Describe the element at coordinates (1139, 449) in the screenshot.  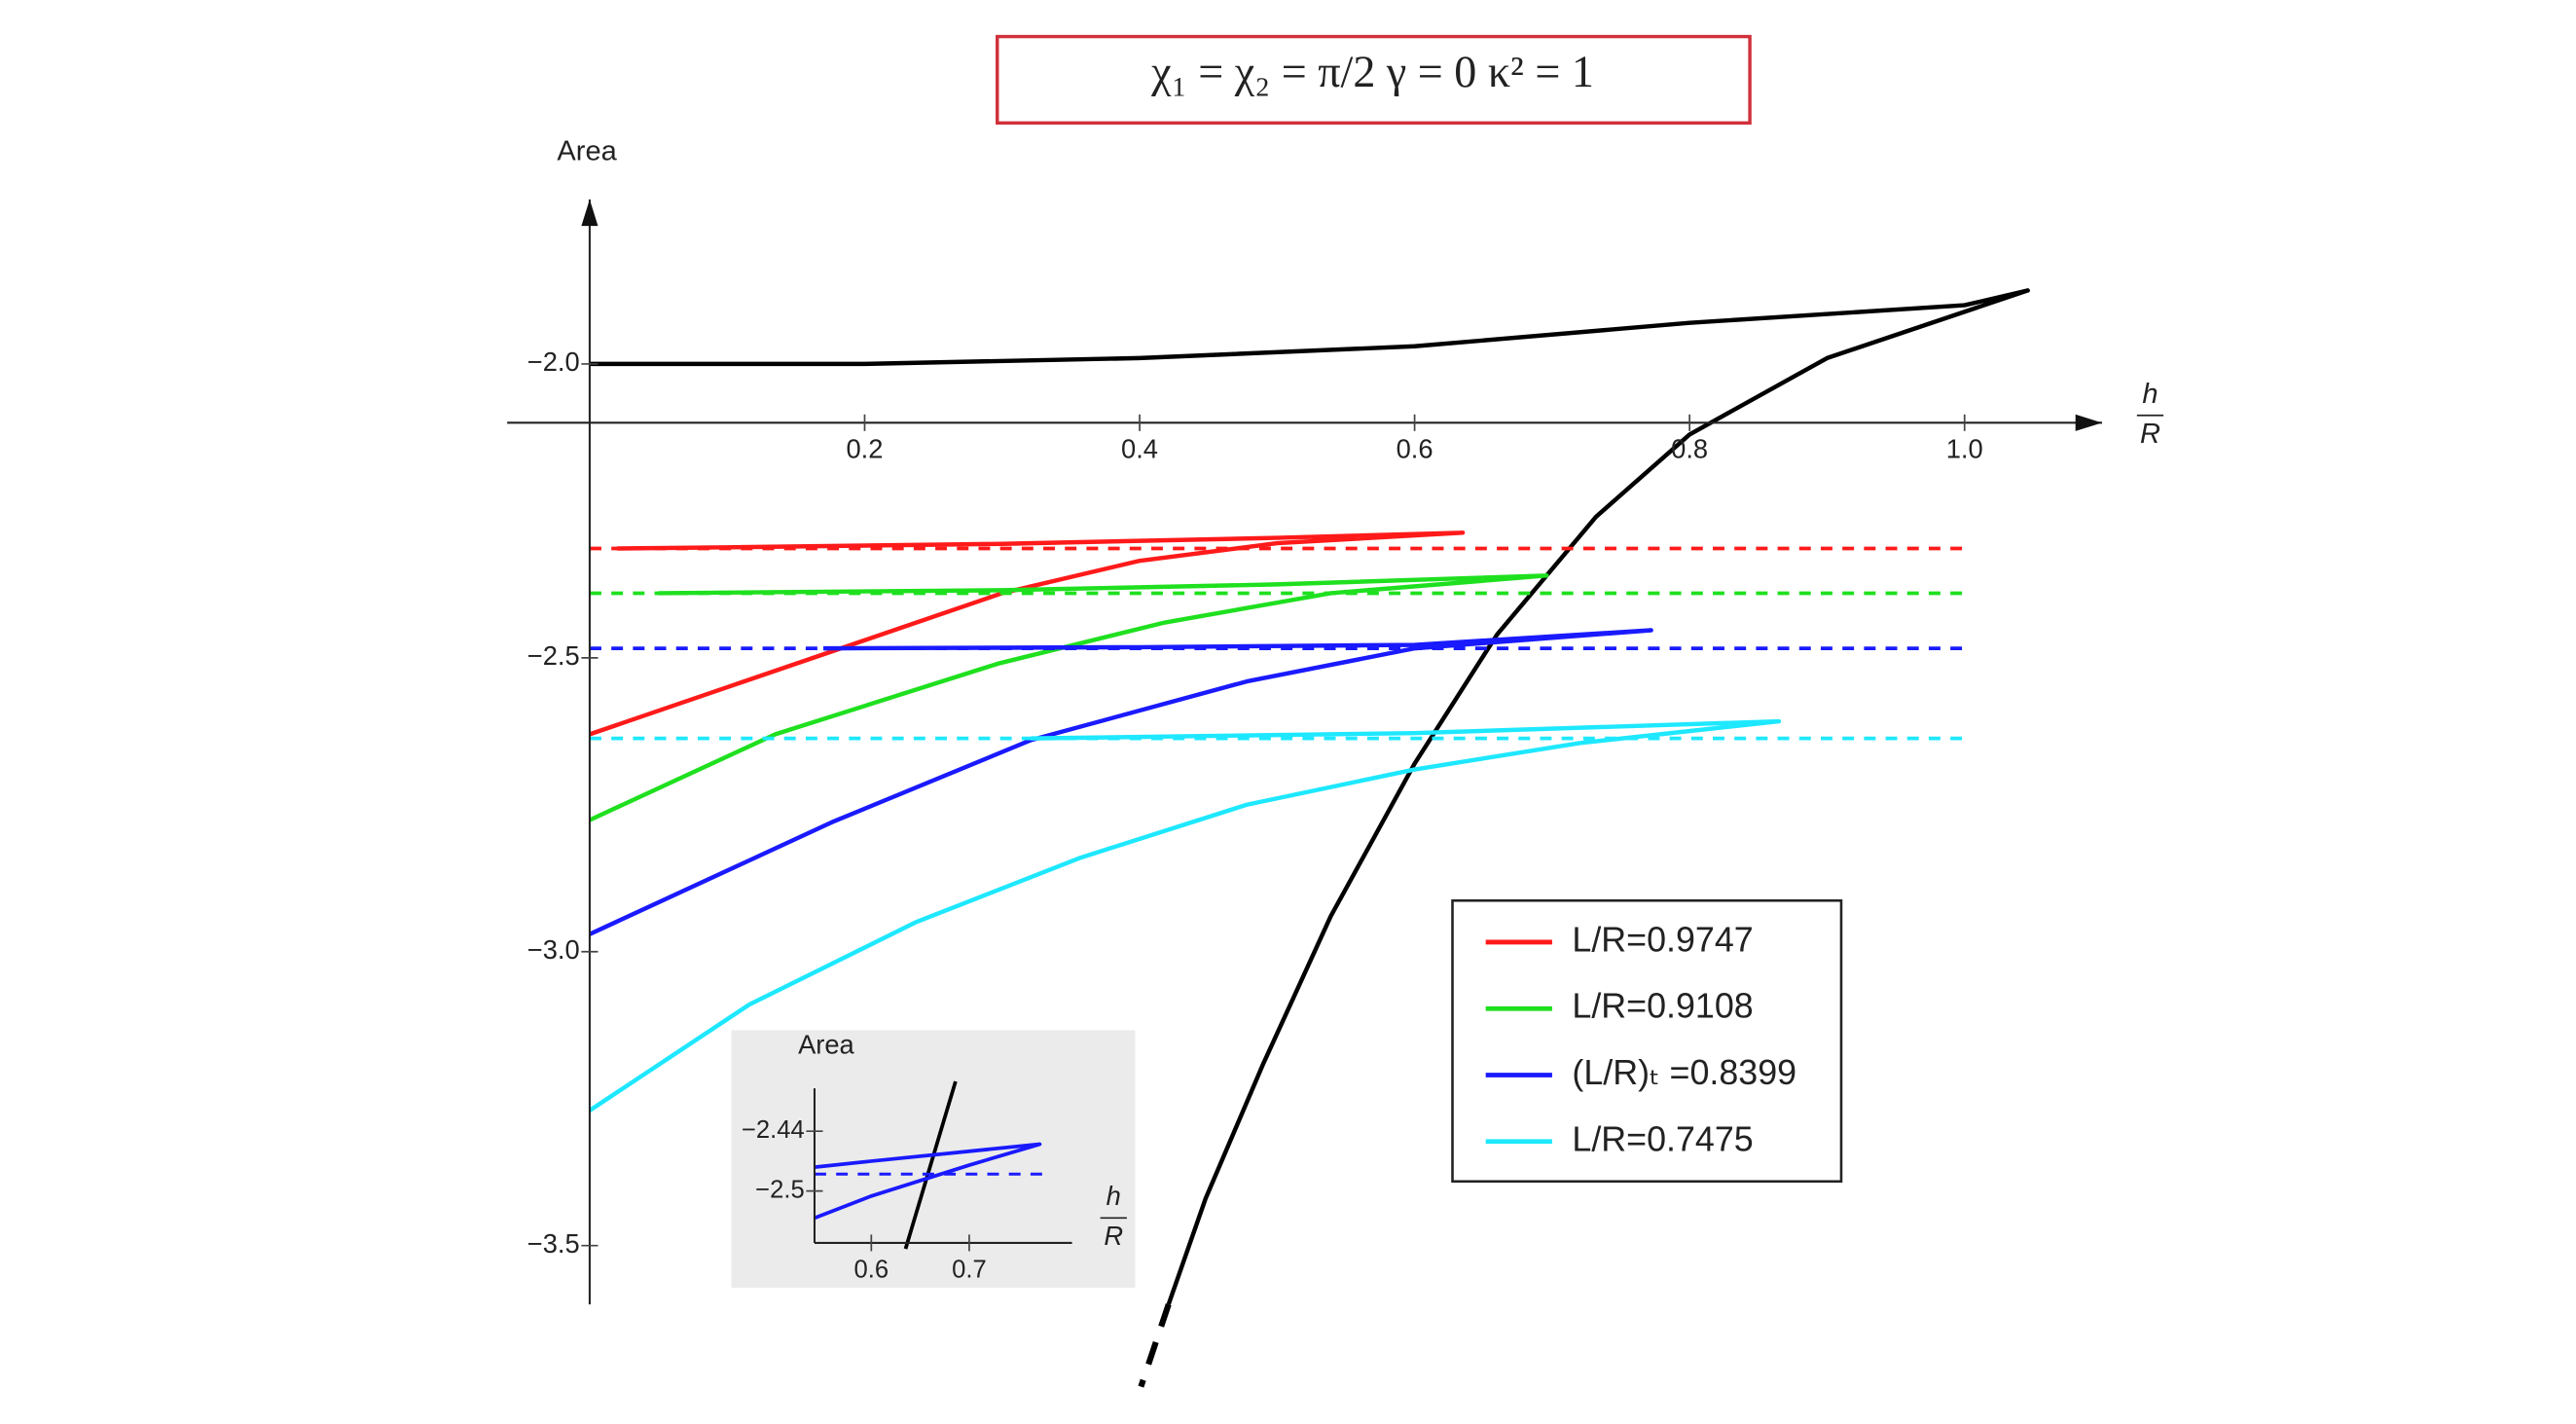
I see `x-tick-label: 0.4` at that location.